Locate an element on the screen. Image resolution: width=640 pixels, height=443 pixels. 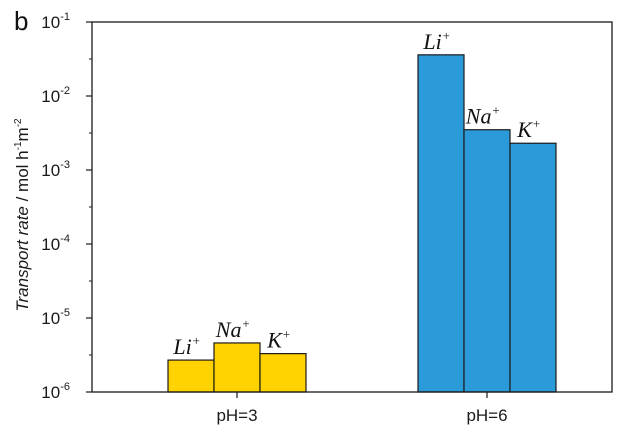
y-tick-label: 10⁻⁴ is located at coordinates (55, 243).